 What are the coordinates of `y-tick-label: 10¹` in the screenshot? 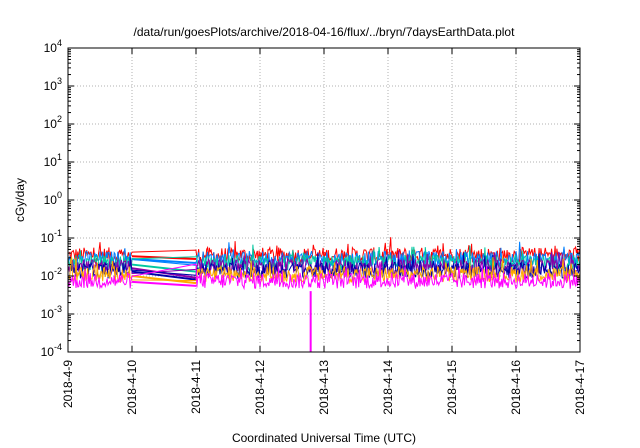 It's located at (53, 160).